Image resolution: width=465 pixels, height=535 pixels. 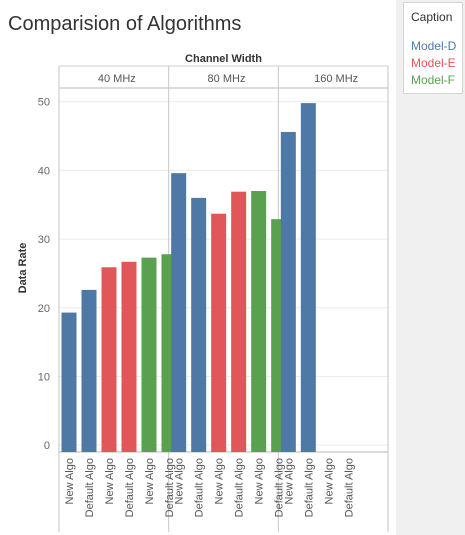 What do you see at coordinates (223, 59) in the screenshot?
I see `group-axis-label: Channel Width` at bounding box center [223, 59].